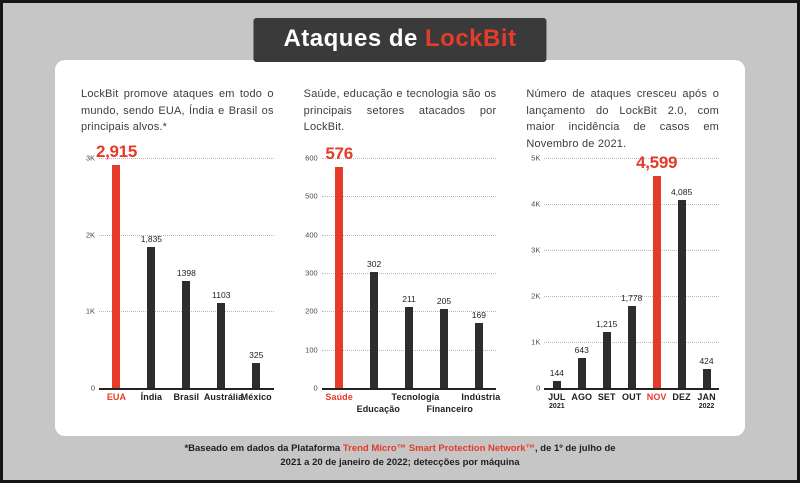 Image resolution: width=800 pixels, height=483 pixels. I want to click on bars-group: 576 302 211 205 169, so click(409, 266).